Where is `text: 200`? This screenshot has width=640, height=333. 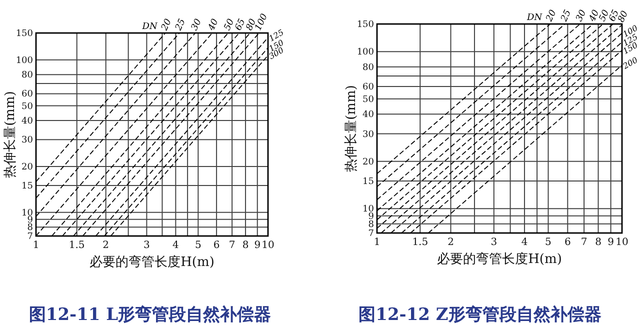
text: 200 is located at coordinates (630, 63).